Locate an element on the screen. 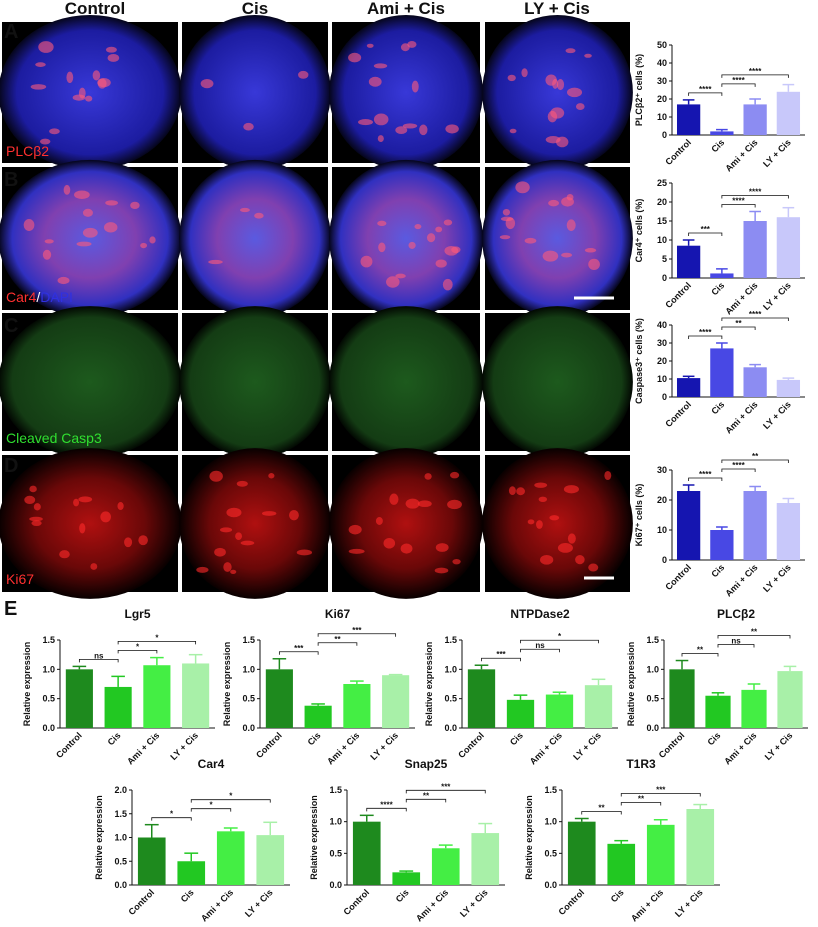 The image size is (818, 927). y-axis-label: PLCβ2⁺ cells (%) is located at coordinates (639, 90).